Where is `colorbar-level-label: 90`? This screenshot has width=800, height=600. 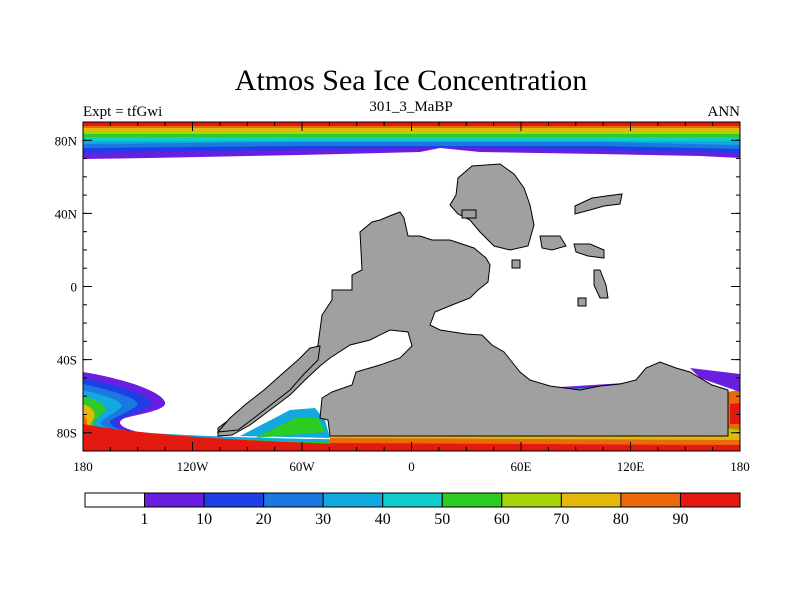
colorbar-level-label: 90 is located at coordinates (680, 519).